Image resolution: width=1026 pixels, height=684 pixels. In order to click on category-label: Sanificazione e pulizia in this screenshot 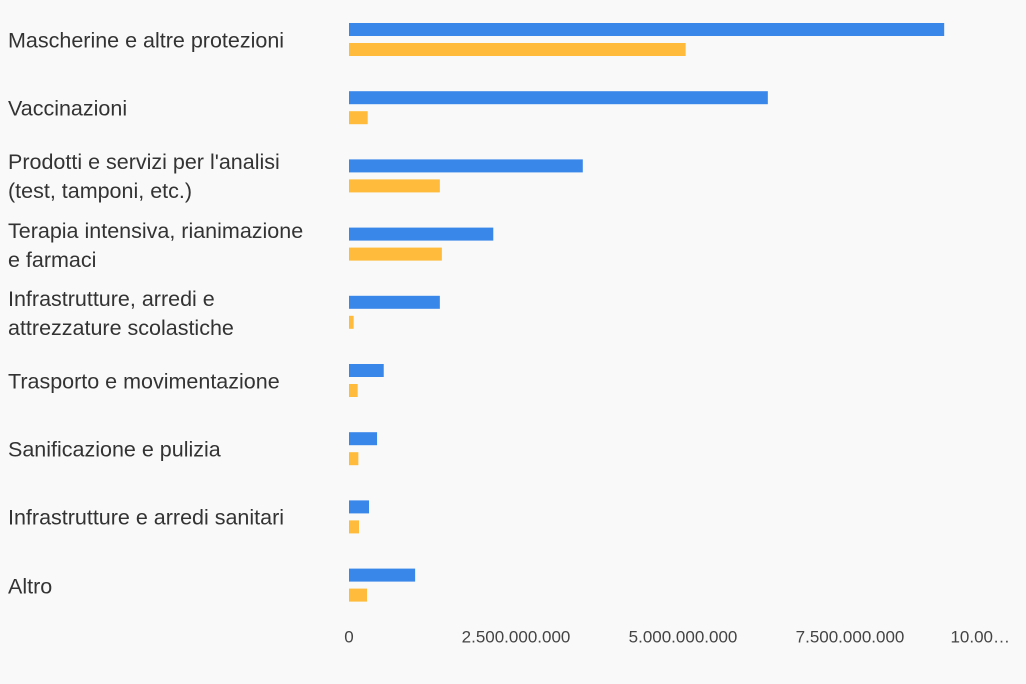, I will do `click(114, 449)`.